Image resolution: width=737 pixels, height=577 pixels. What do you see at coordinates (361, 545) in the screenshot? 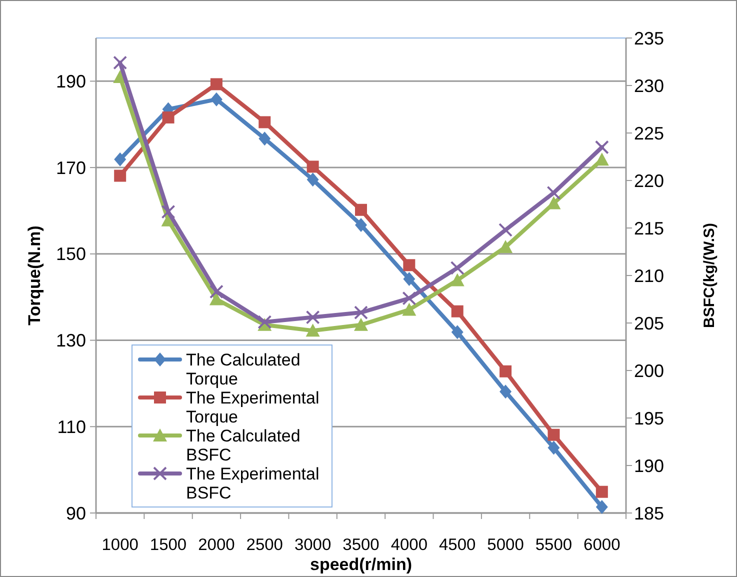
I see `x-tick-label: 3500` at bounding box center [361, 545].